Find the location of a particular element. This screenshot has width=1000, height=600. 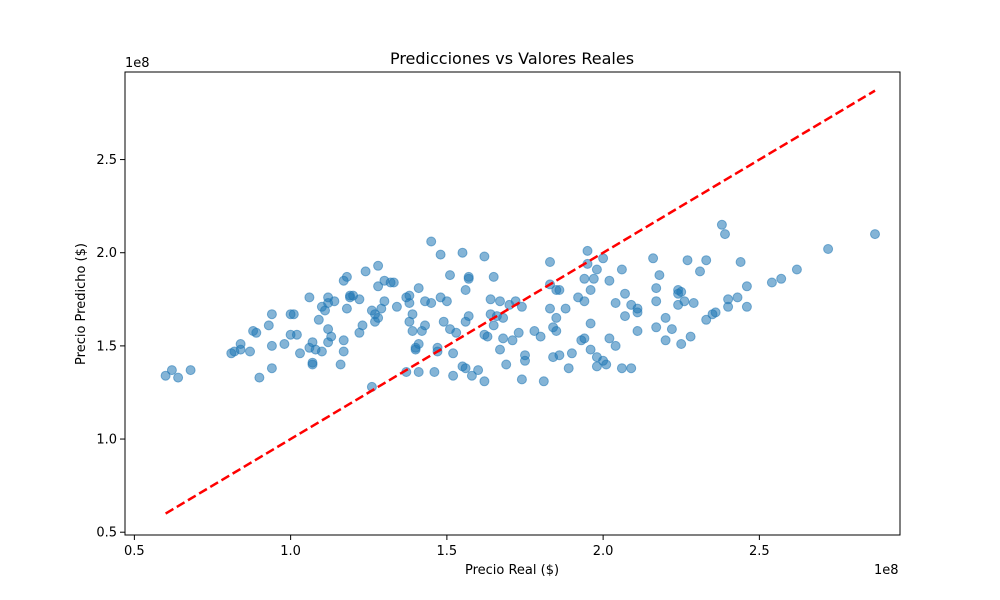

x-offset-label: 1e8 is located at coordinates (886, 570).